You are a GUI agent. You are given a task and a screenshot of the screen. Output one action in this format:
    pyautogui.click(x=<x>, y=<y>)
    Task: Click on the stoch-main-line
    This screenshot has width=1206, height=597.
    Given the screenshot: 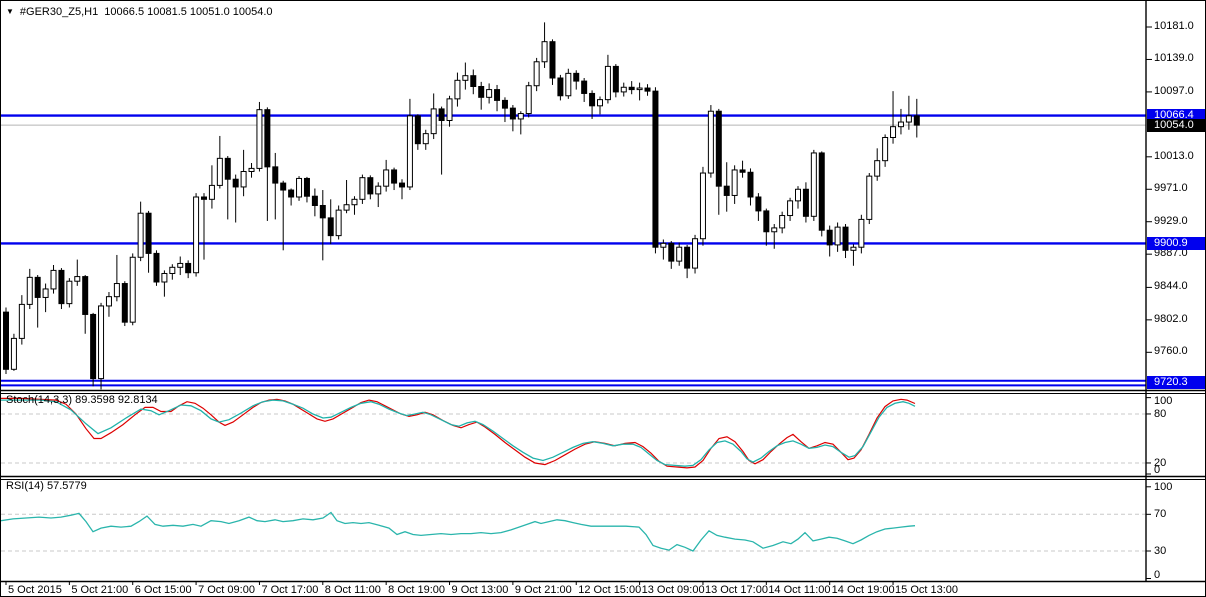 What is the action you would take?
    pyautogui.click(x=458, y=433)
    